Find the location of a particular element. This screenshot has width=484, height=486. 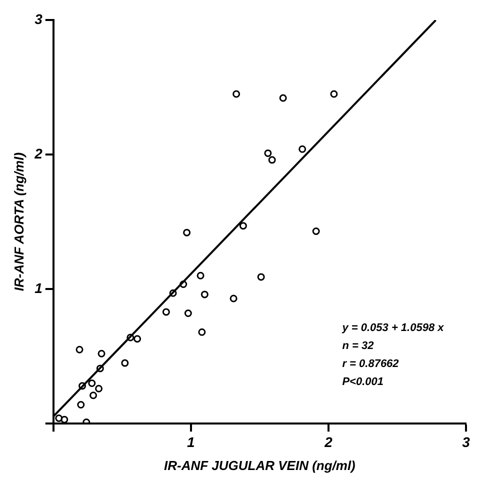

annotation: n = 32 is located at coordinates (358, 346).